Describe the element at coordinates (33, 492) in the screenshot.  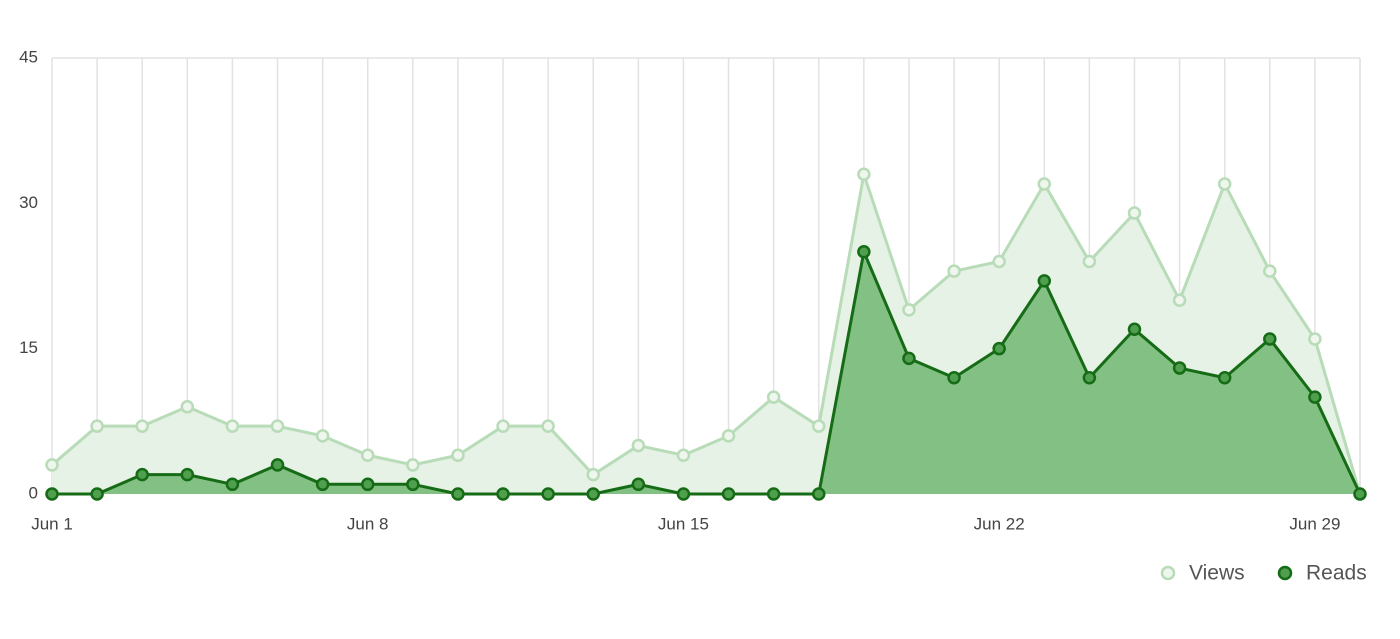
I see `y-tick-label: 0` at that location.